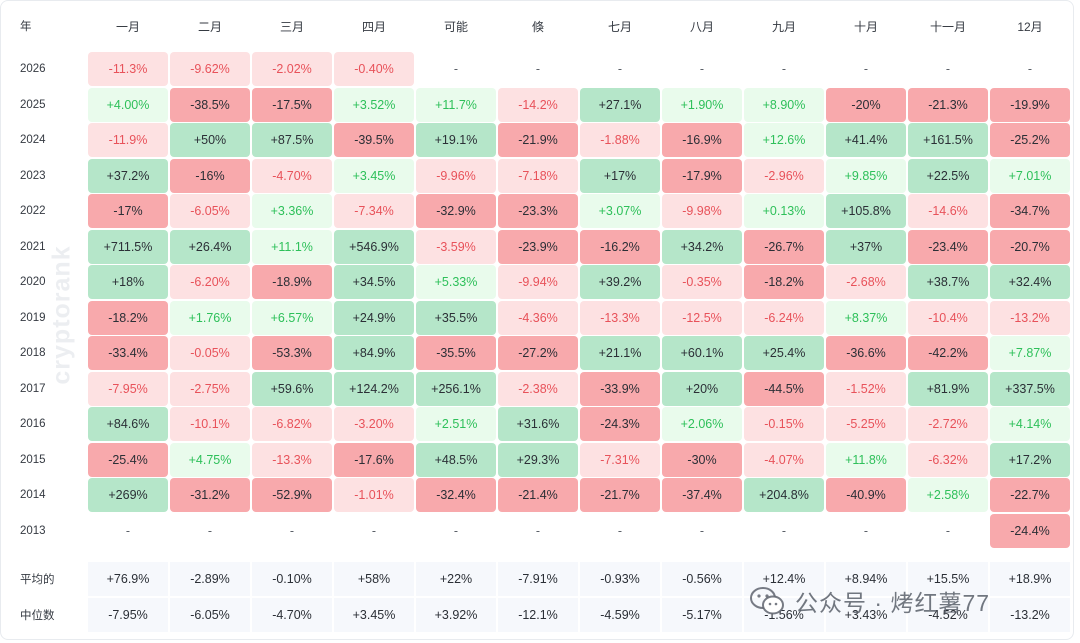 The image size is (1080, 643). What do you see at coordinates (538, 175) in the screenshot?
I see `heat-cell: -7.18%` at bounding box center [538, 175].